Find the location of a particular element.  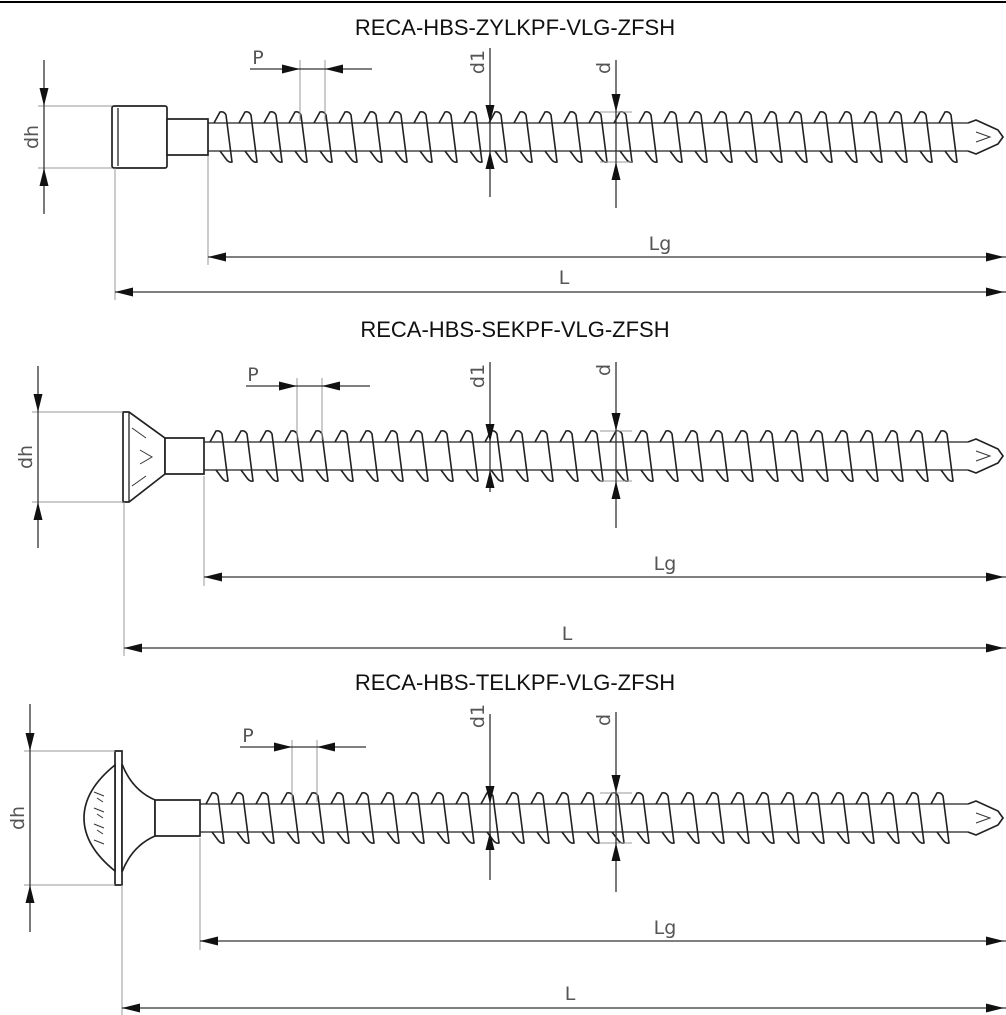

screw-title: RECA-HBS-TELKPF-VLG-ZFSH is located at coordinates (515, 682).